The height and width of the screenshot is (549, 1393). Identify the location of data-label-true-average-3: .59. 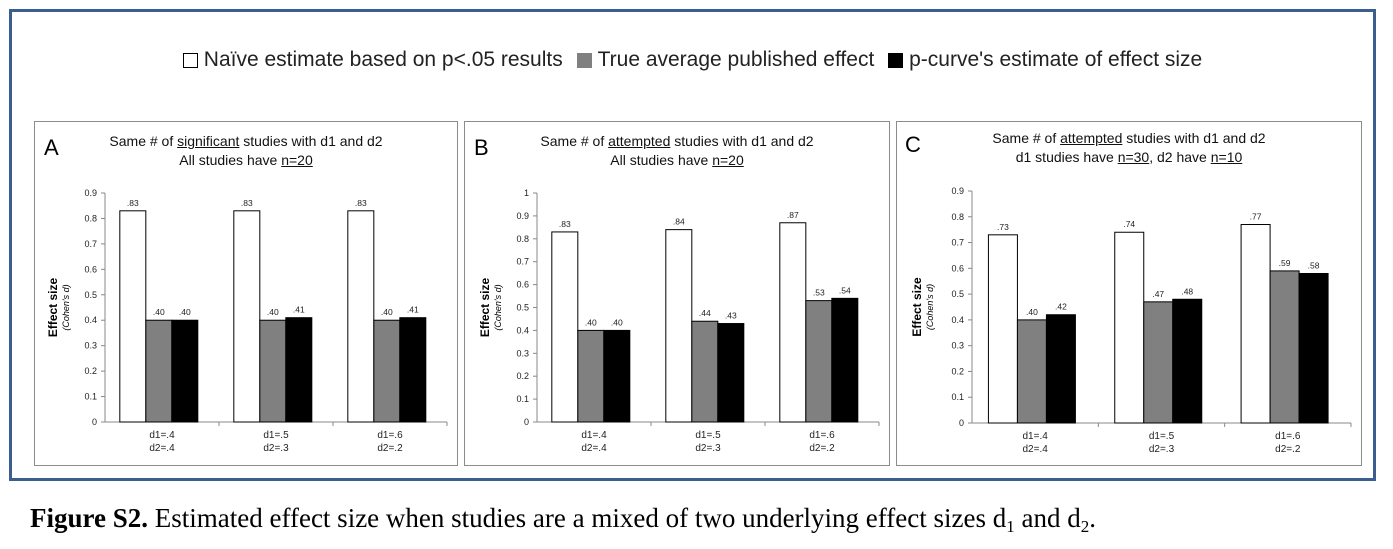
(1285, 263).